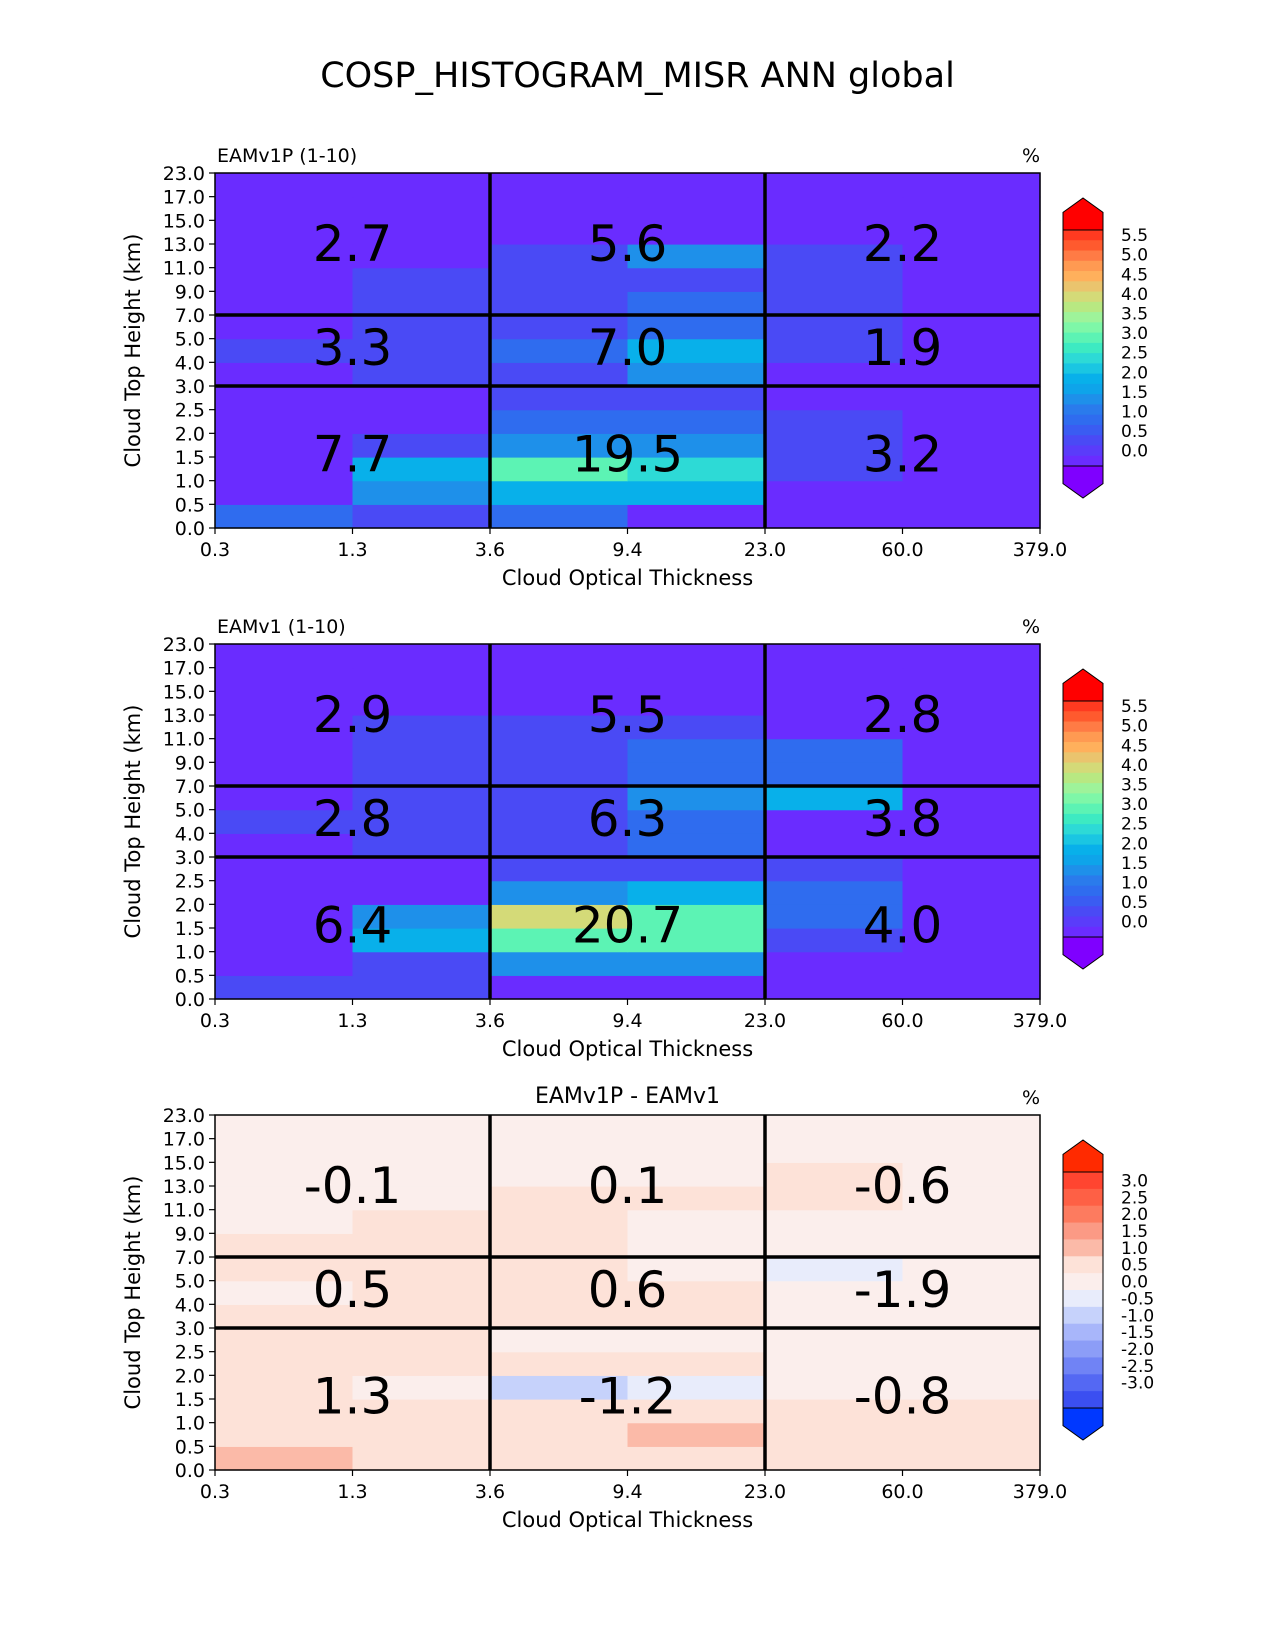 Image resolution: width=1275 pixels, height=1650 pixels. Describe the element at coordinates (1083, 685) in the screenshot. I see `panel2-colorbar-extension-high` at that location.